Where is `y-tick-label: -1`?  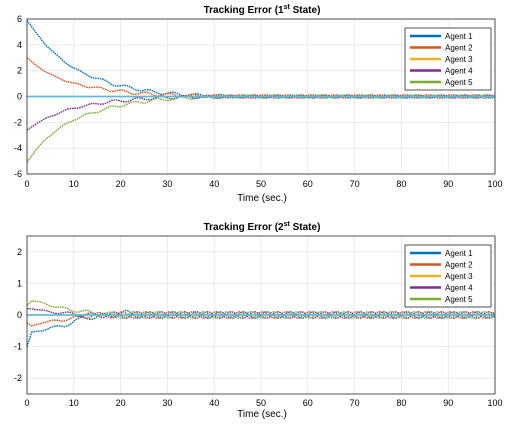 y-tick-label: -1 is located at coordinates (18, 347).